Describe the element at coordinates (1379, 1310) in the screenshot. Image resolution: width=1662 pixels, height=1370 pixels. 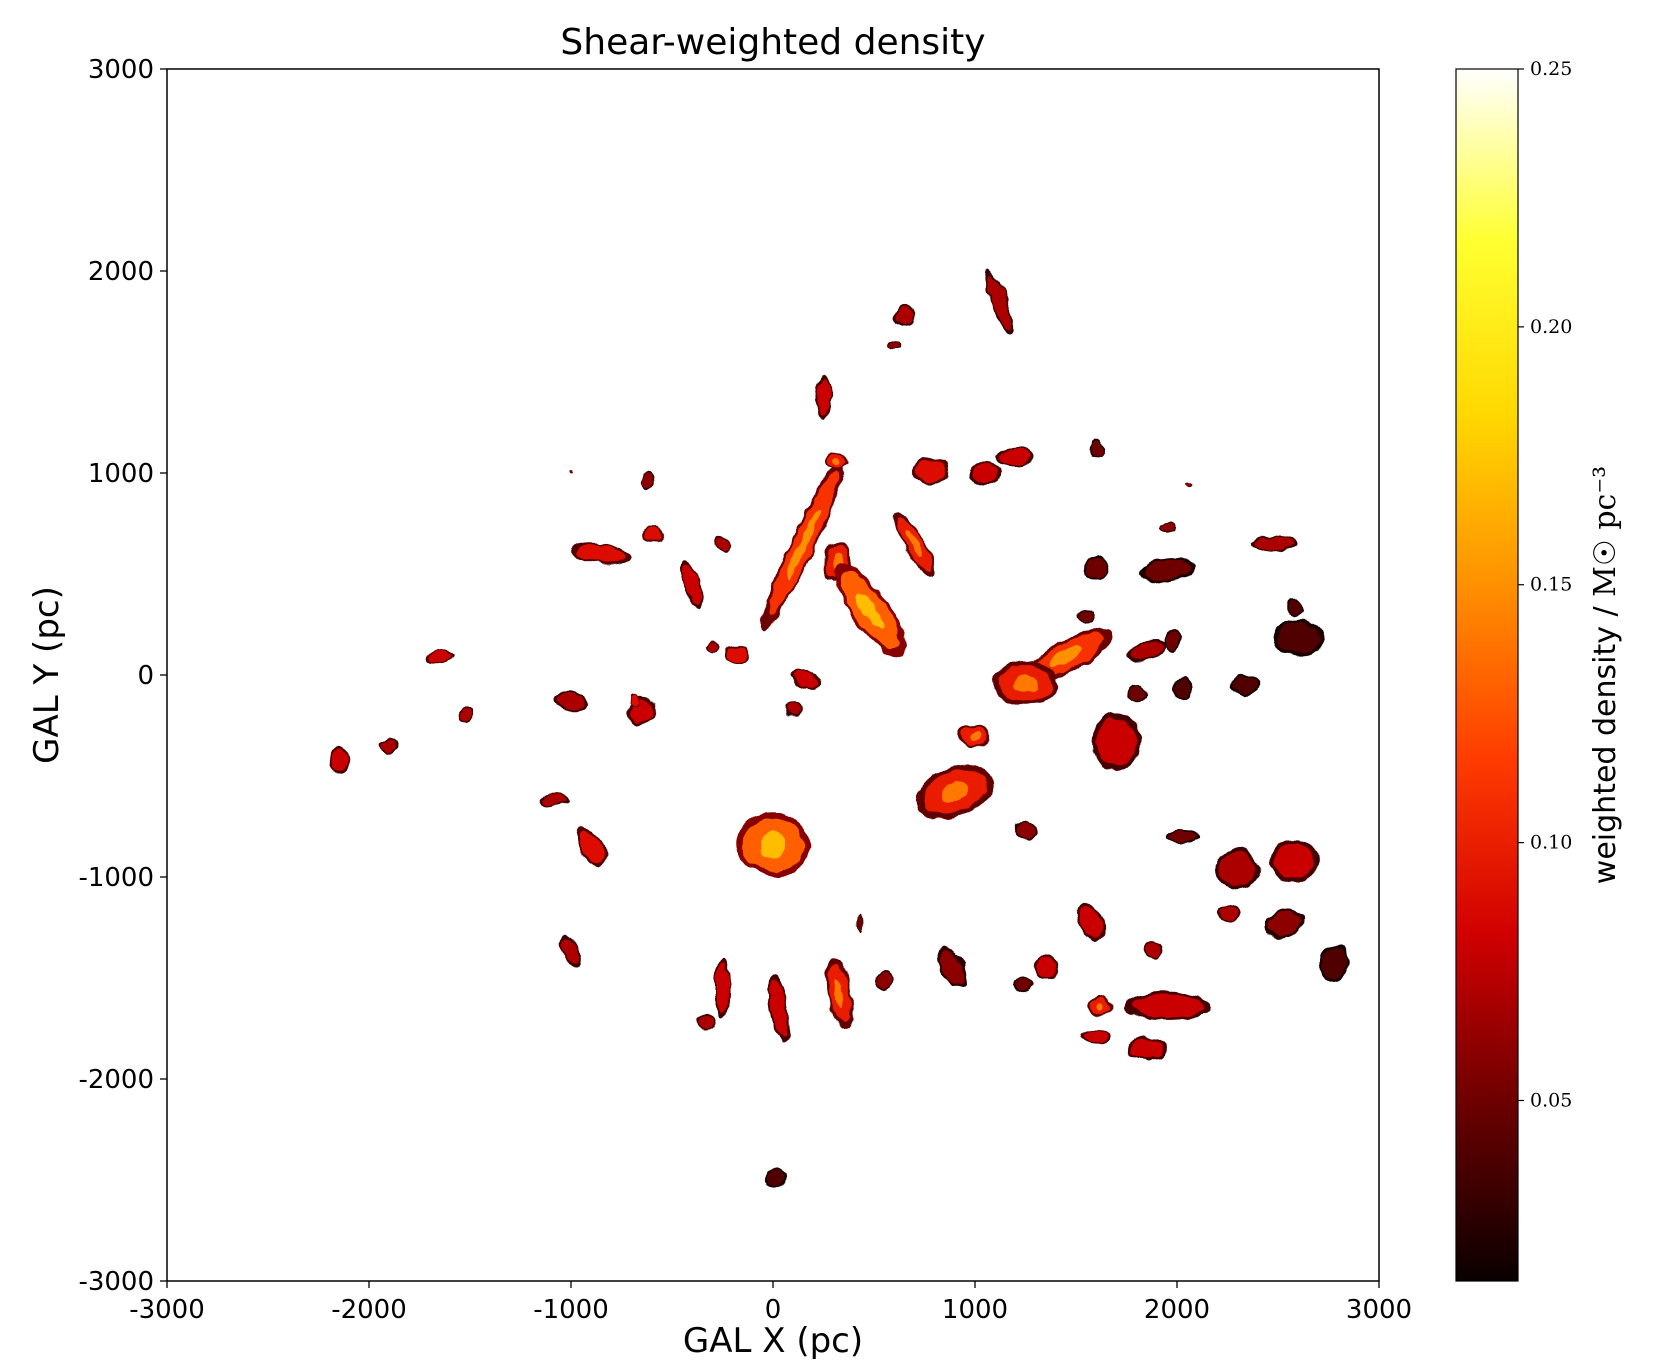
I see `x-tick-label: 3000` at that location.